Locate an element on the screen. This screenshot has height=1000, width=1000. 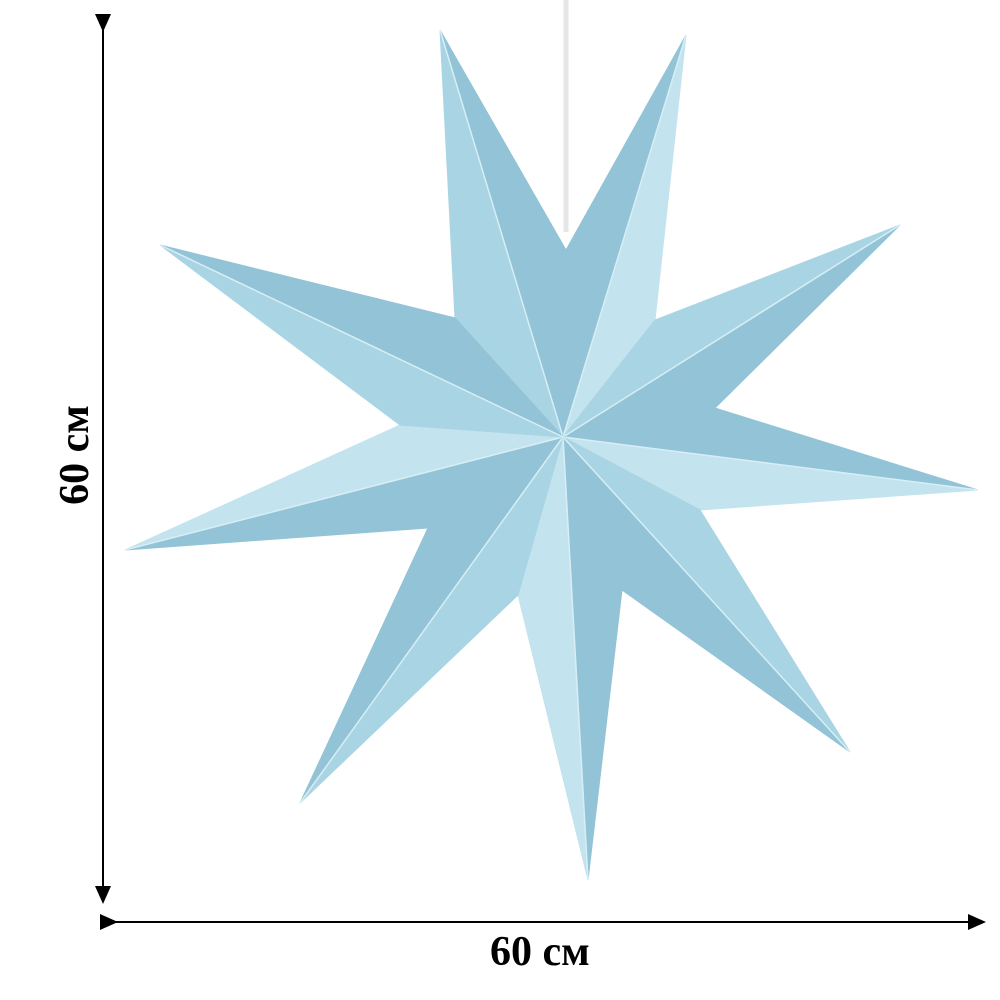
height-label: 60 см is located at coordinates (75, 455).